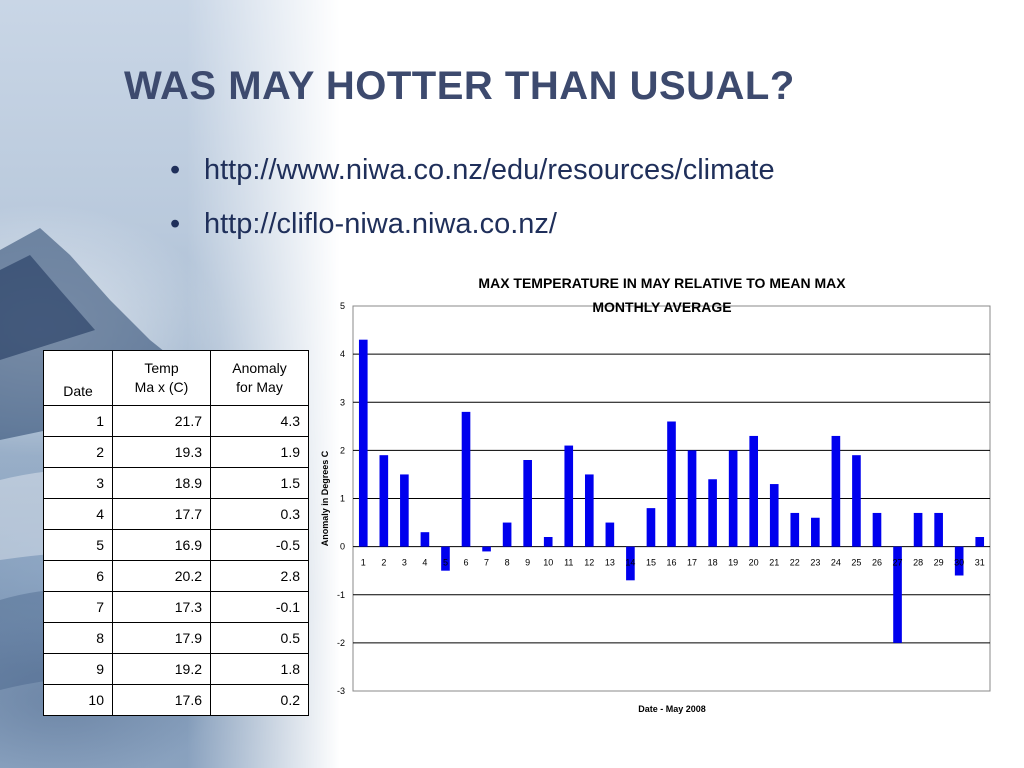 This screenshot has height=768, width=1024. What do you see at coordinates (161, 514) in the screenshot?
I see `cell-temp: 17.7` at bounding box center [161, 514].